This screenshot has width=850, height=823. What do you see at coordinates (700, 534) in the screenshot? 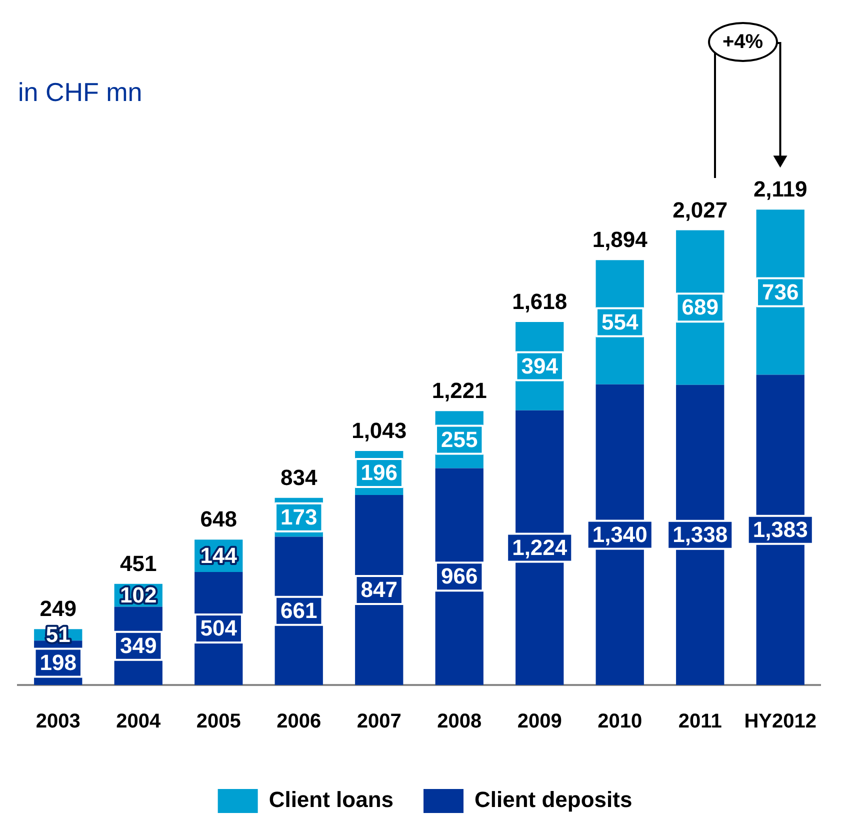
I see `data-label: 1,338` at bounding box center [700, 534].